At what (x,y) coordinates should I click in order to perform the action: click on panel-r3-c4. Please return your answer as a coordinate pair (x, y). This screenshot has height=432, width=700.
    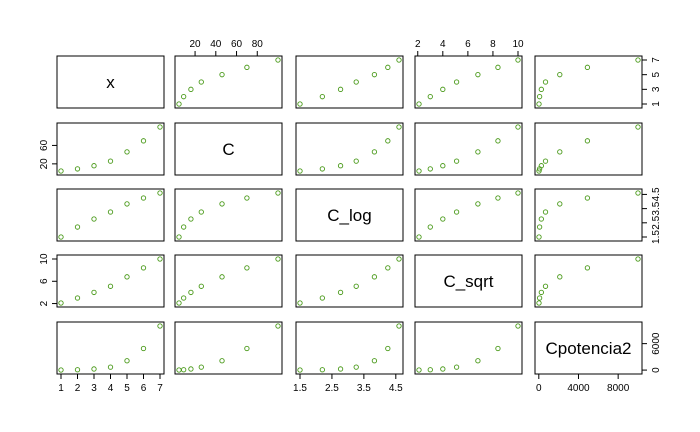
    Looking at the image, I should click on (468, 215).